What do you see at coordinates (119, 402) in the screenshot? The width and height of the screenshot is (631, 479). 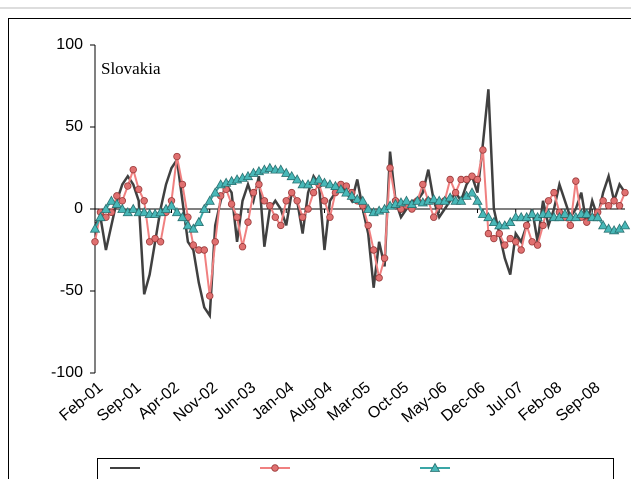 I see `x-tick-label: Sep-01` at bounding box center [119, 402].